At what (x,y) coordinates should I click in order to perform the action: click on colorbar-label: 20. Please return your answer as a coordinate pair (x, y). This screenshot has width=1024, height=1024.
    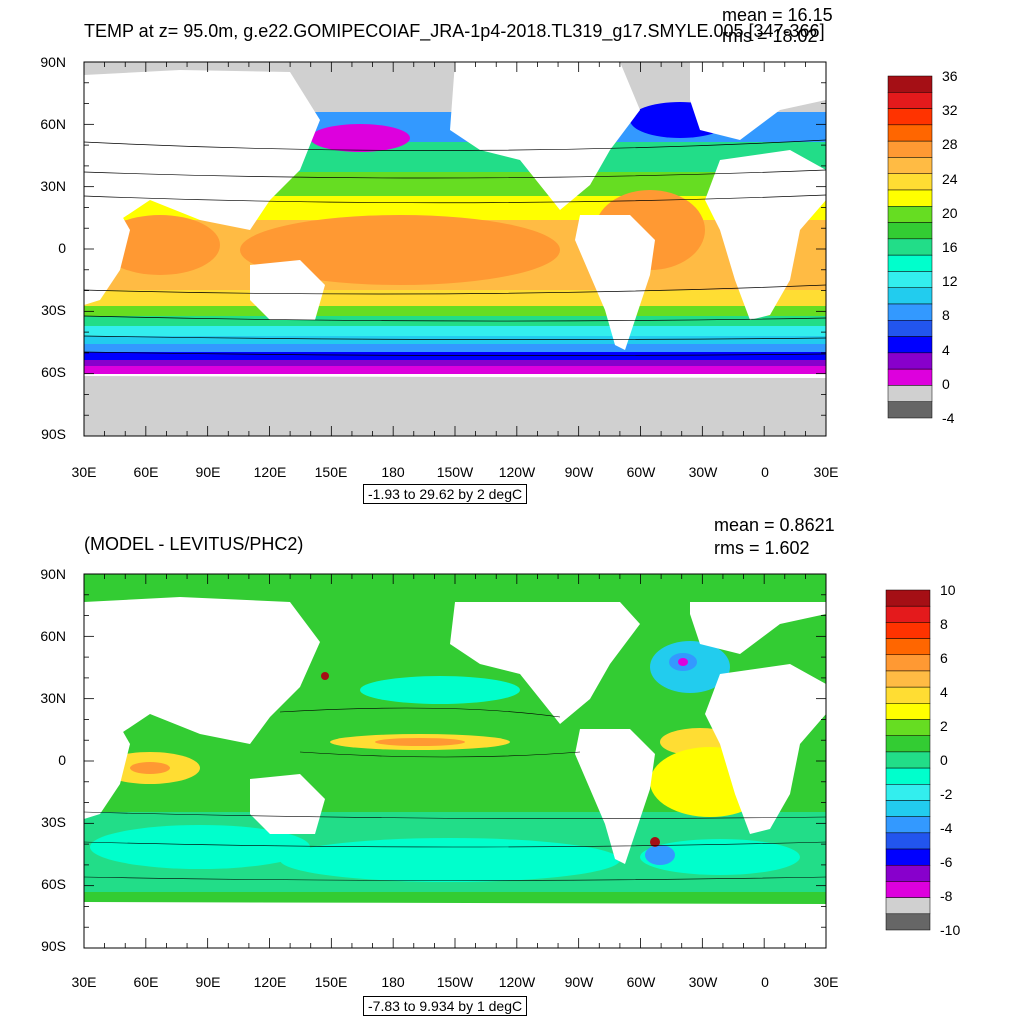
    Looking at the image, I should click on (950, 212).